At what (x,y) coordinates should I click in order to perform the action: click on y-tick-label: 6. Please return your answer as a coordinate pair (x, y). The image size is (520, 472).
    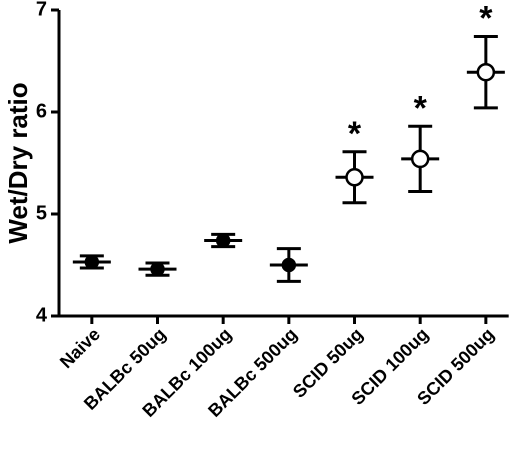
    Looking at the image, I should click on (41, 111).